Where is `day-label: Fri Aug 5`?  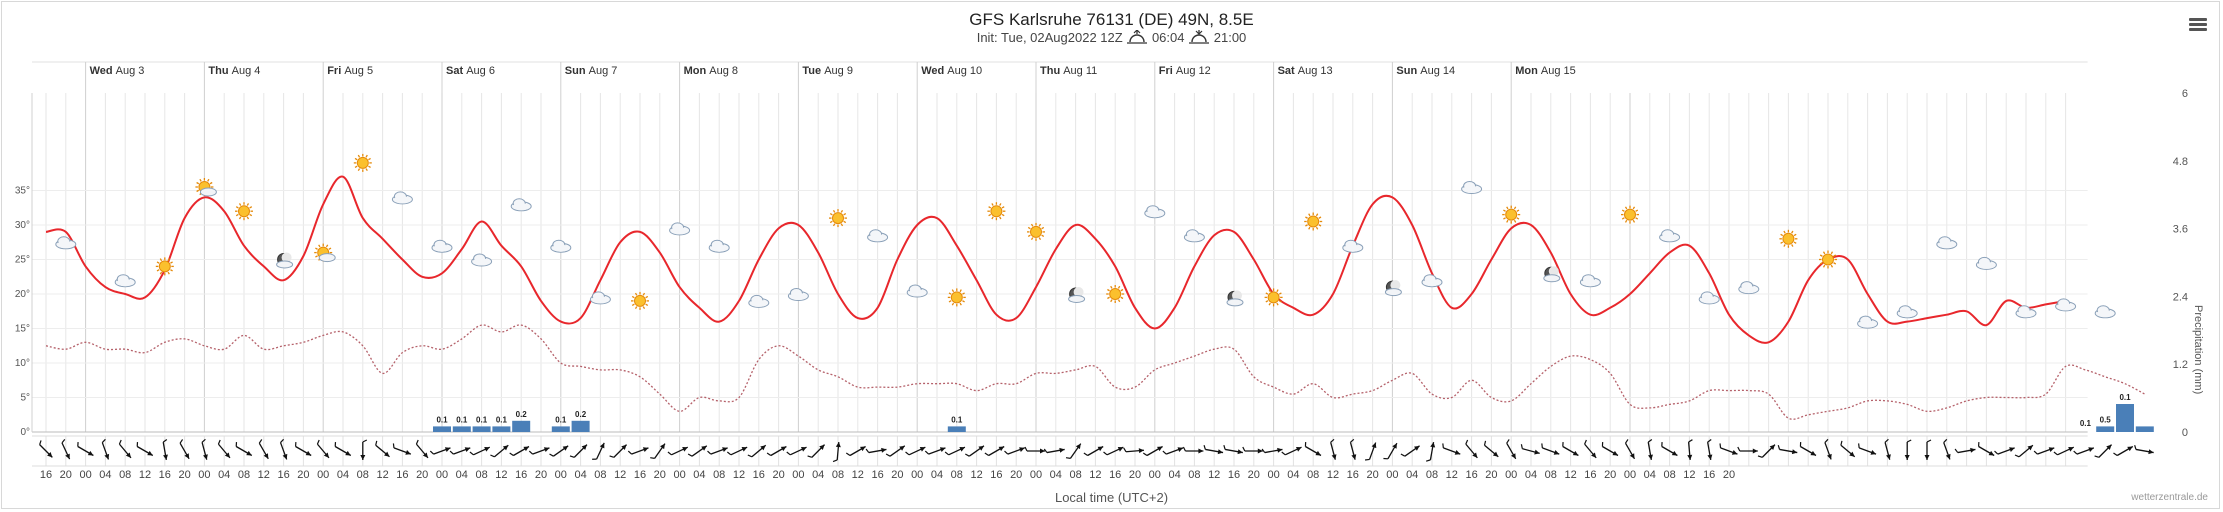
day-label: Fri Aug 5 is located at coordinates (350, 71).